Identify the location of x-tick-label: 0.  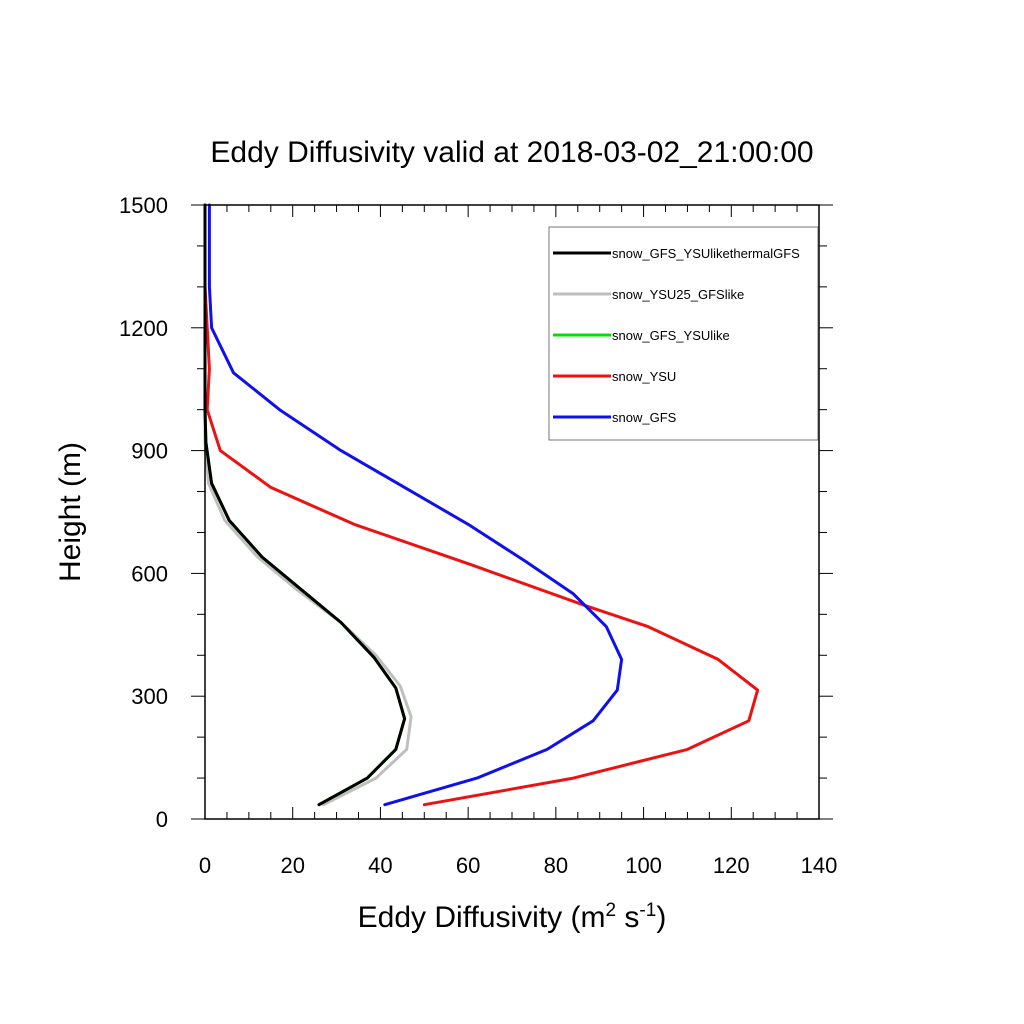
(205, 865).